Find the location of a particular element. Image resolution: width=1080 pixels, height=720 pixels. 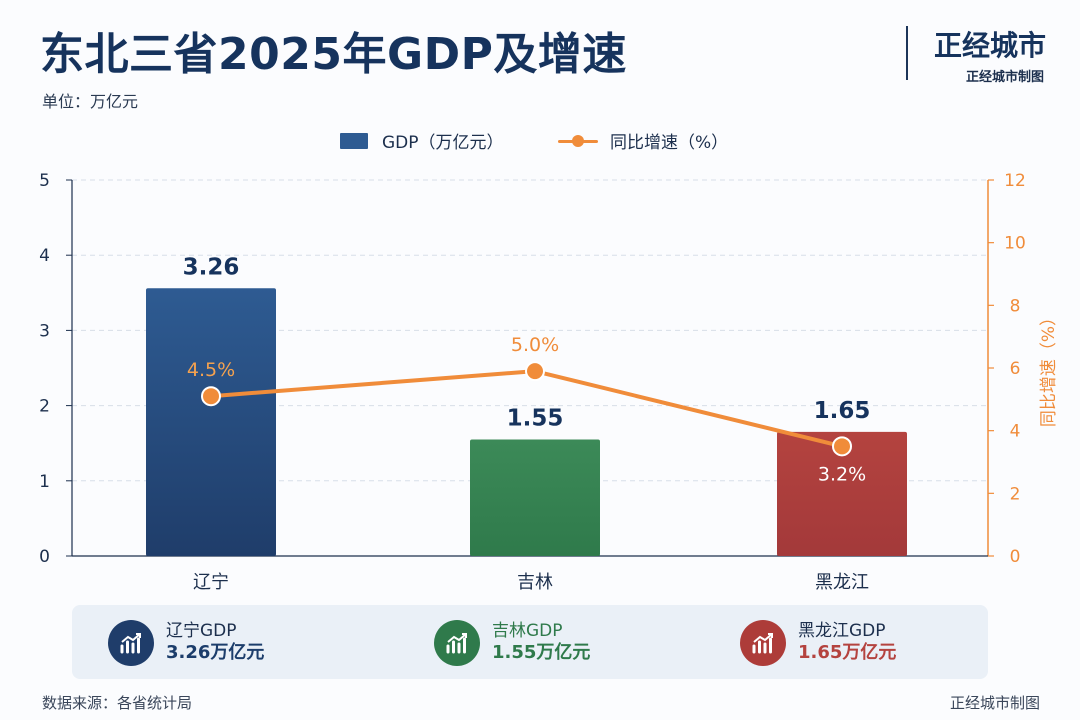

bar-value-label: 1.65 is located at coordinates (842, 411).